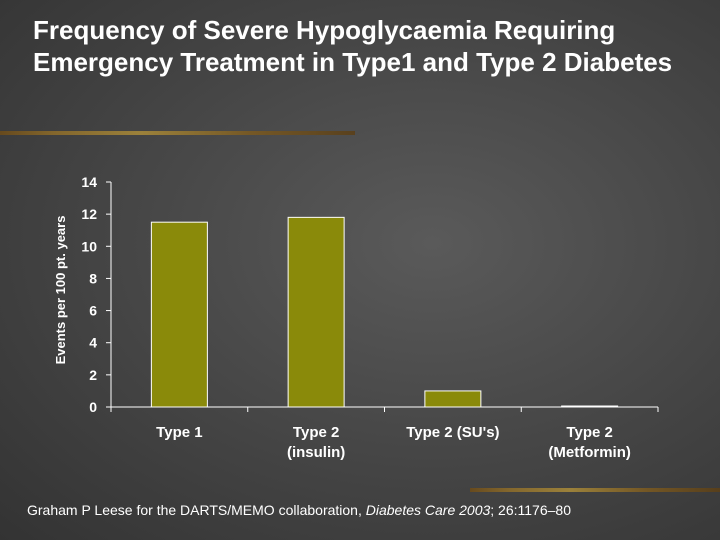 This screenshot has width=720, height=540. Describe the element at coordinates (177, 133) in the screenshot. I see `decorative-divider-top` at that location.